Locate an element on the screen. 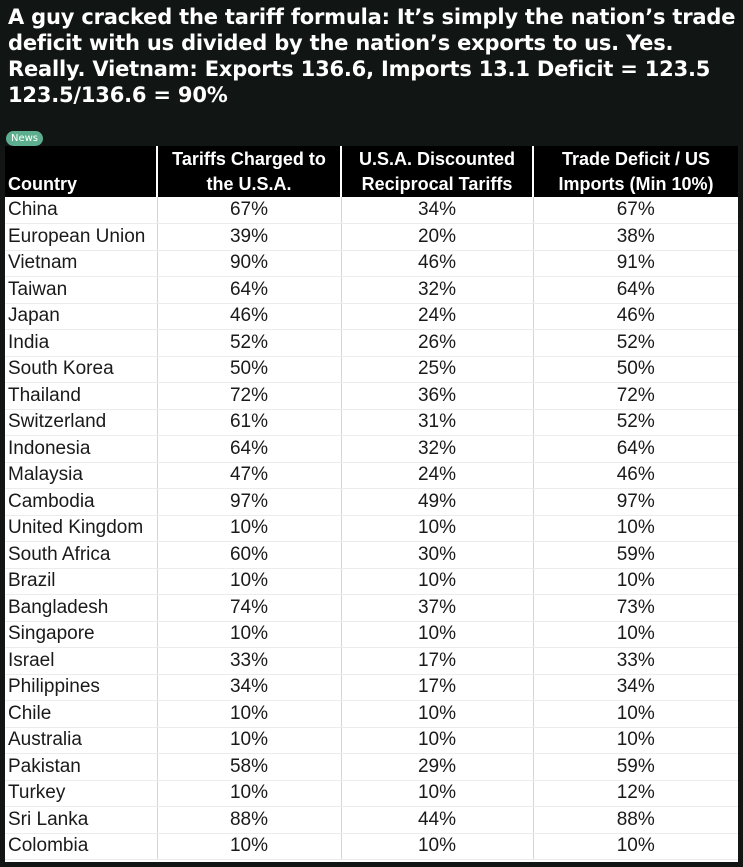 The height and width of the screenshot is (867, 743). news-badge: News is located at coordinates (25, 138).